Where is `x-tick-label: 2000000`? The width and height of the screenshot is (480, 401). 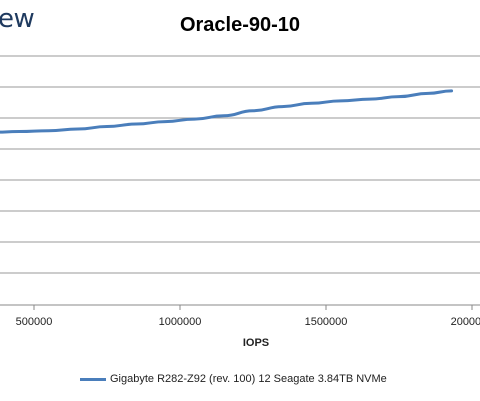
x-tick-label: 2000000 is located at coordinates (465, 322).